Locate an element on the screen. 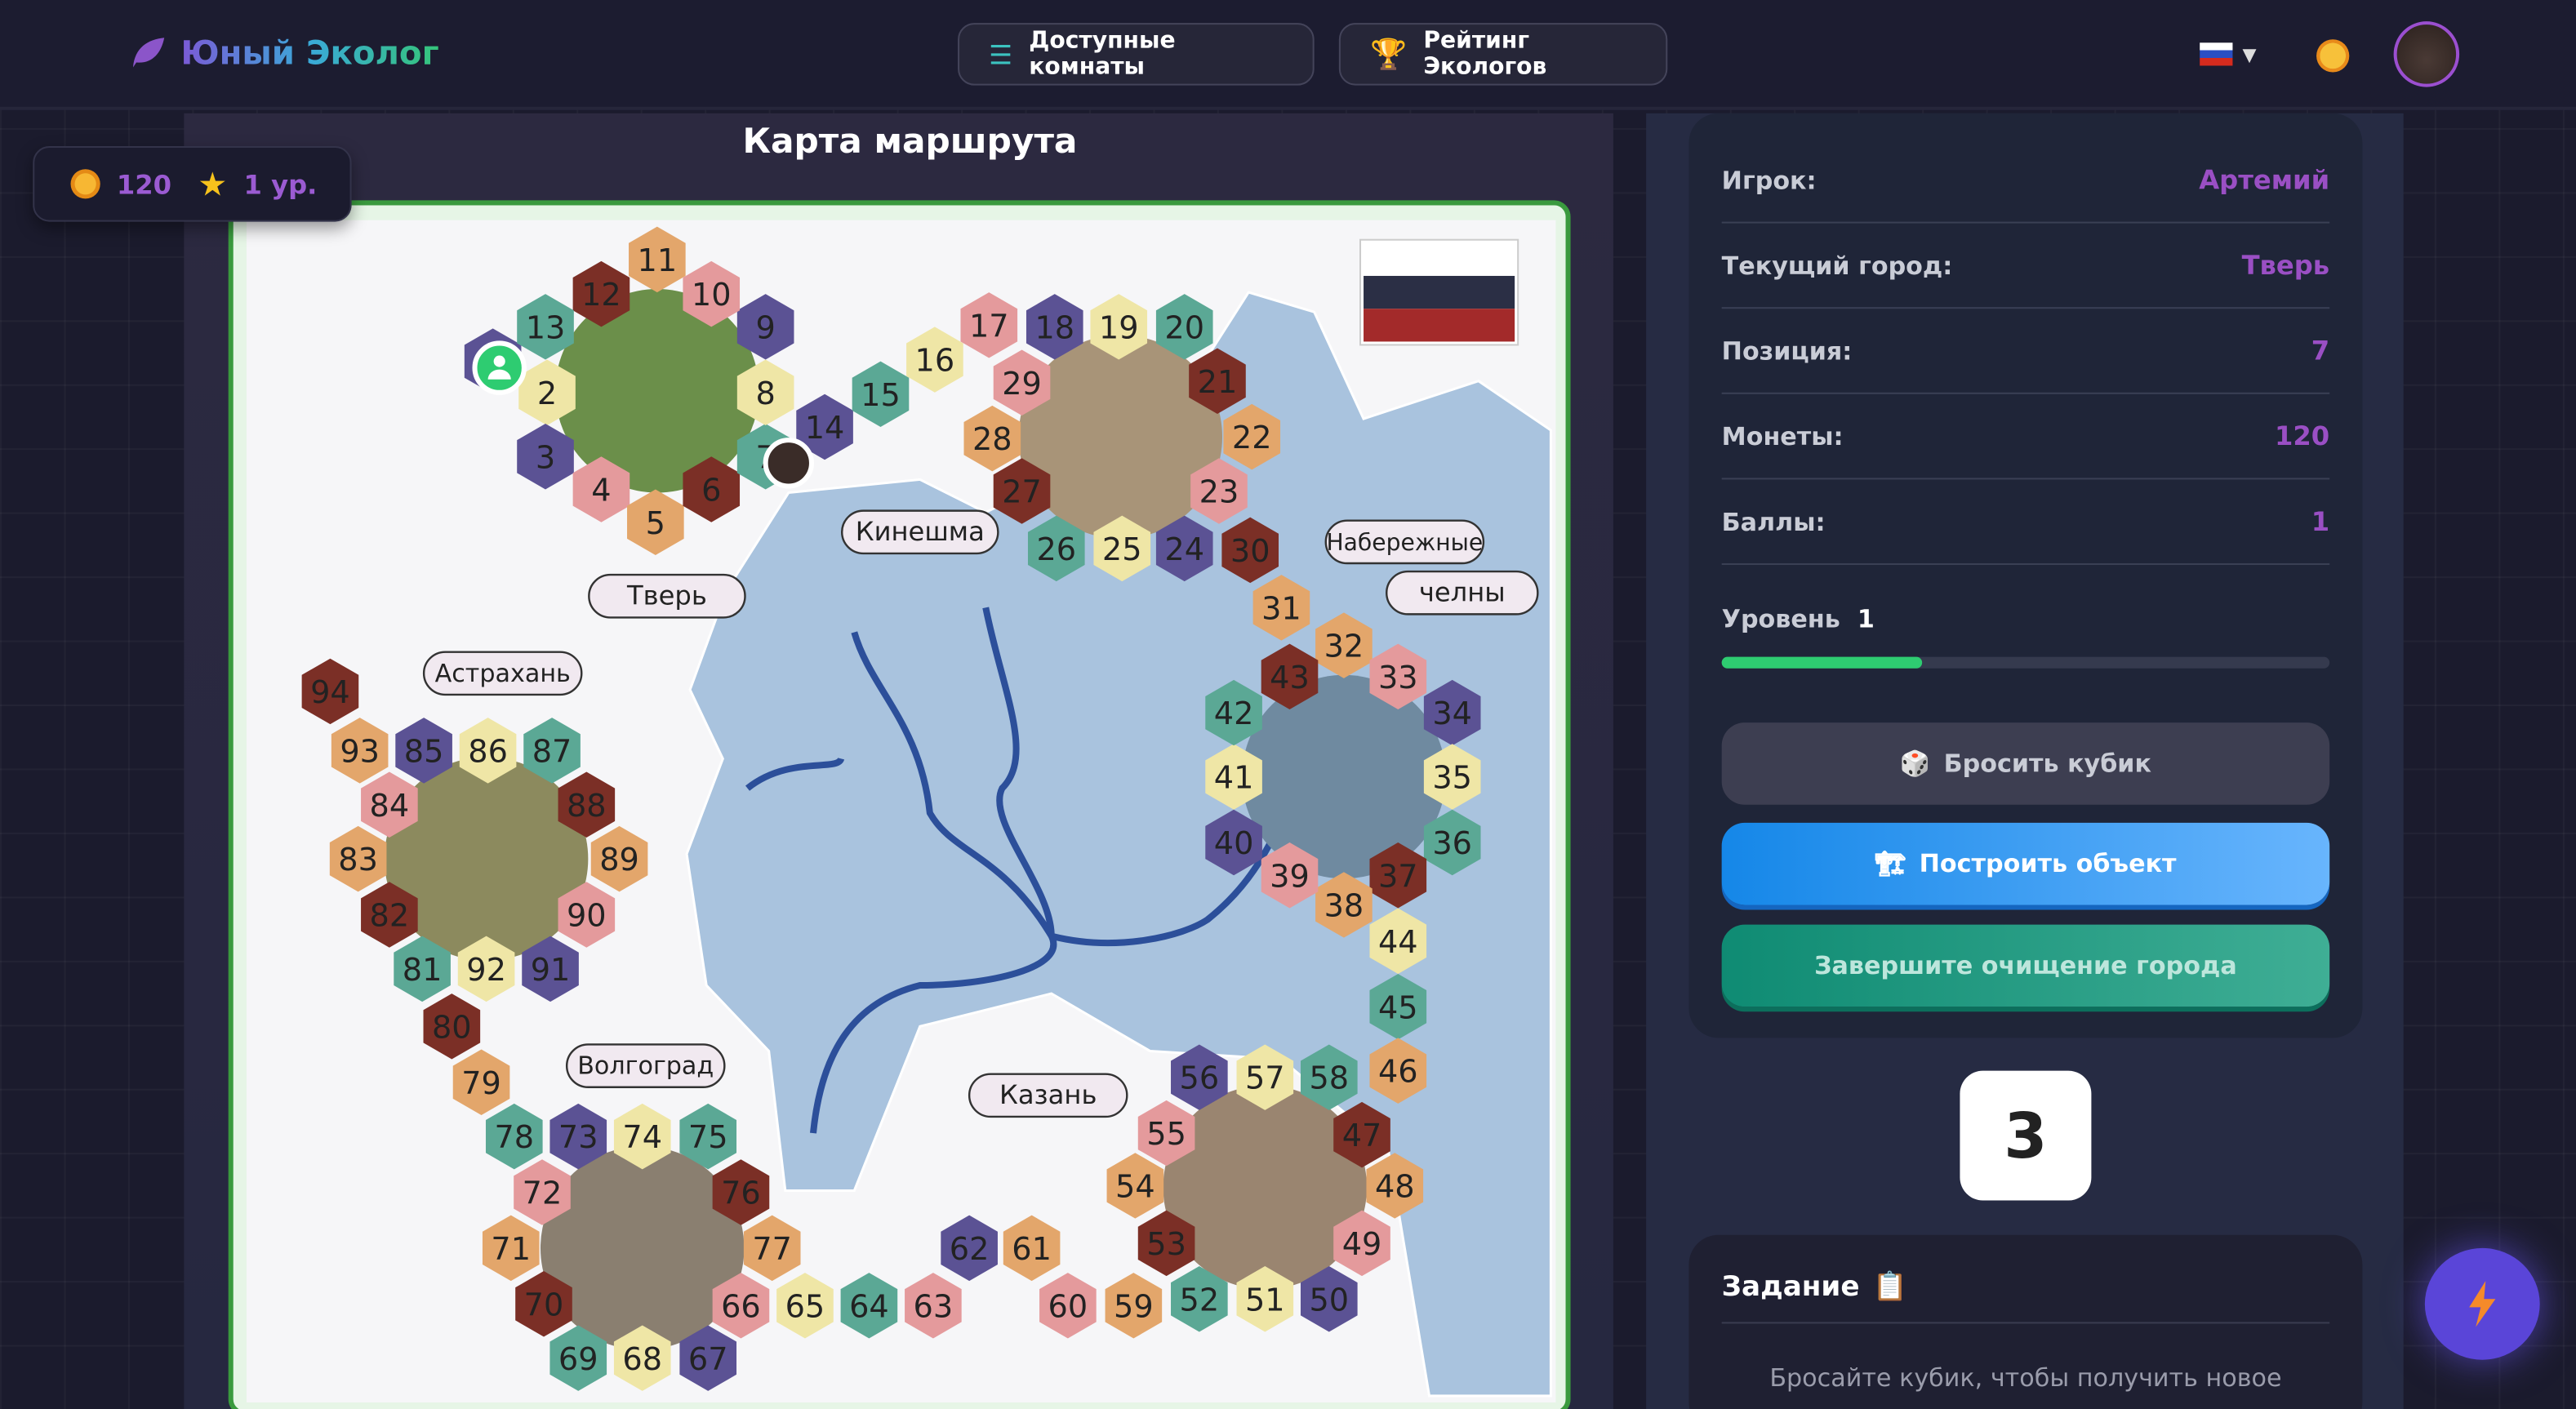  map-tile: 61 is located at coordinates (1032, 1248).